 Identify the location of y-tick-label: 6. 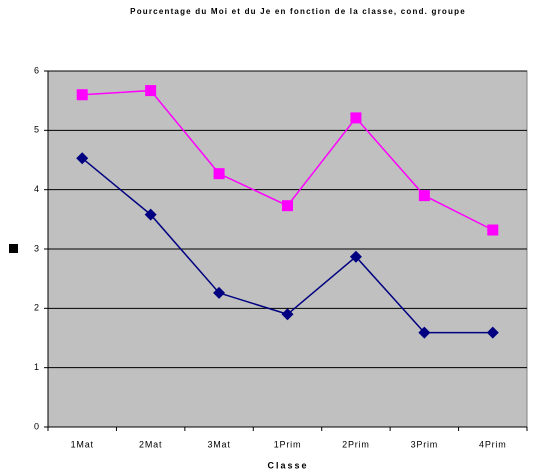
(36, 70).